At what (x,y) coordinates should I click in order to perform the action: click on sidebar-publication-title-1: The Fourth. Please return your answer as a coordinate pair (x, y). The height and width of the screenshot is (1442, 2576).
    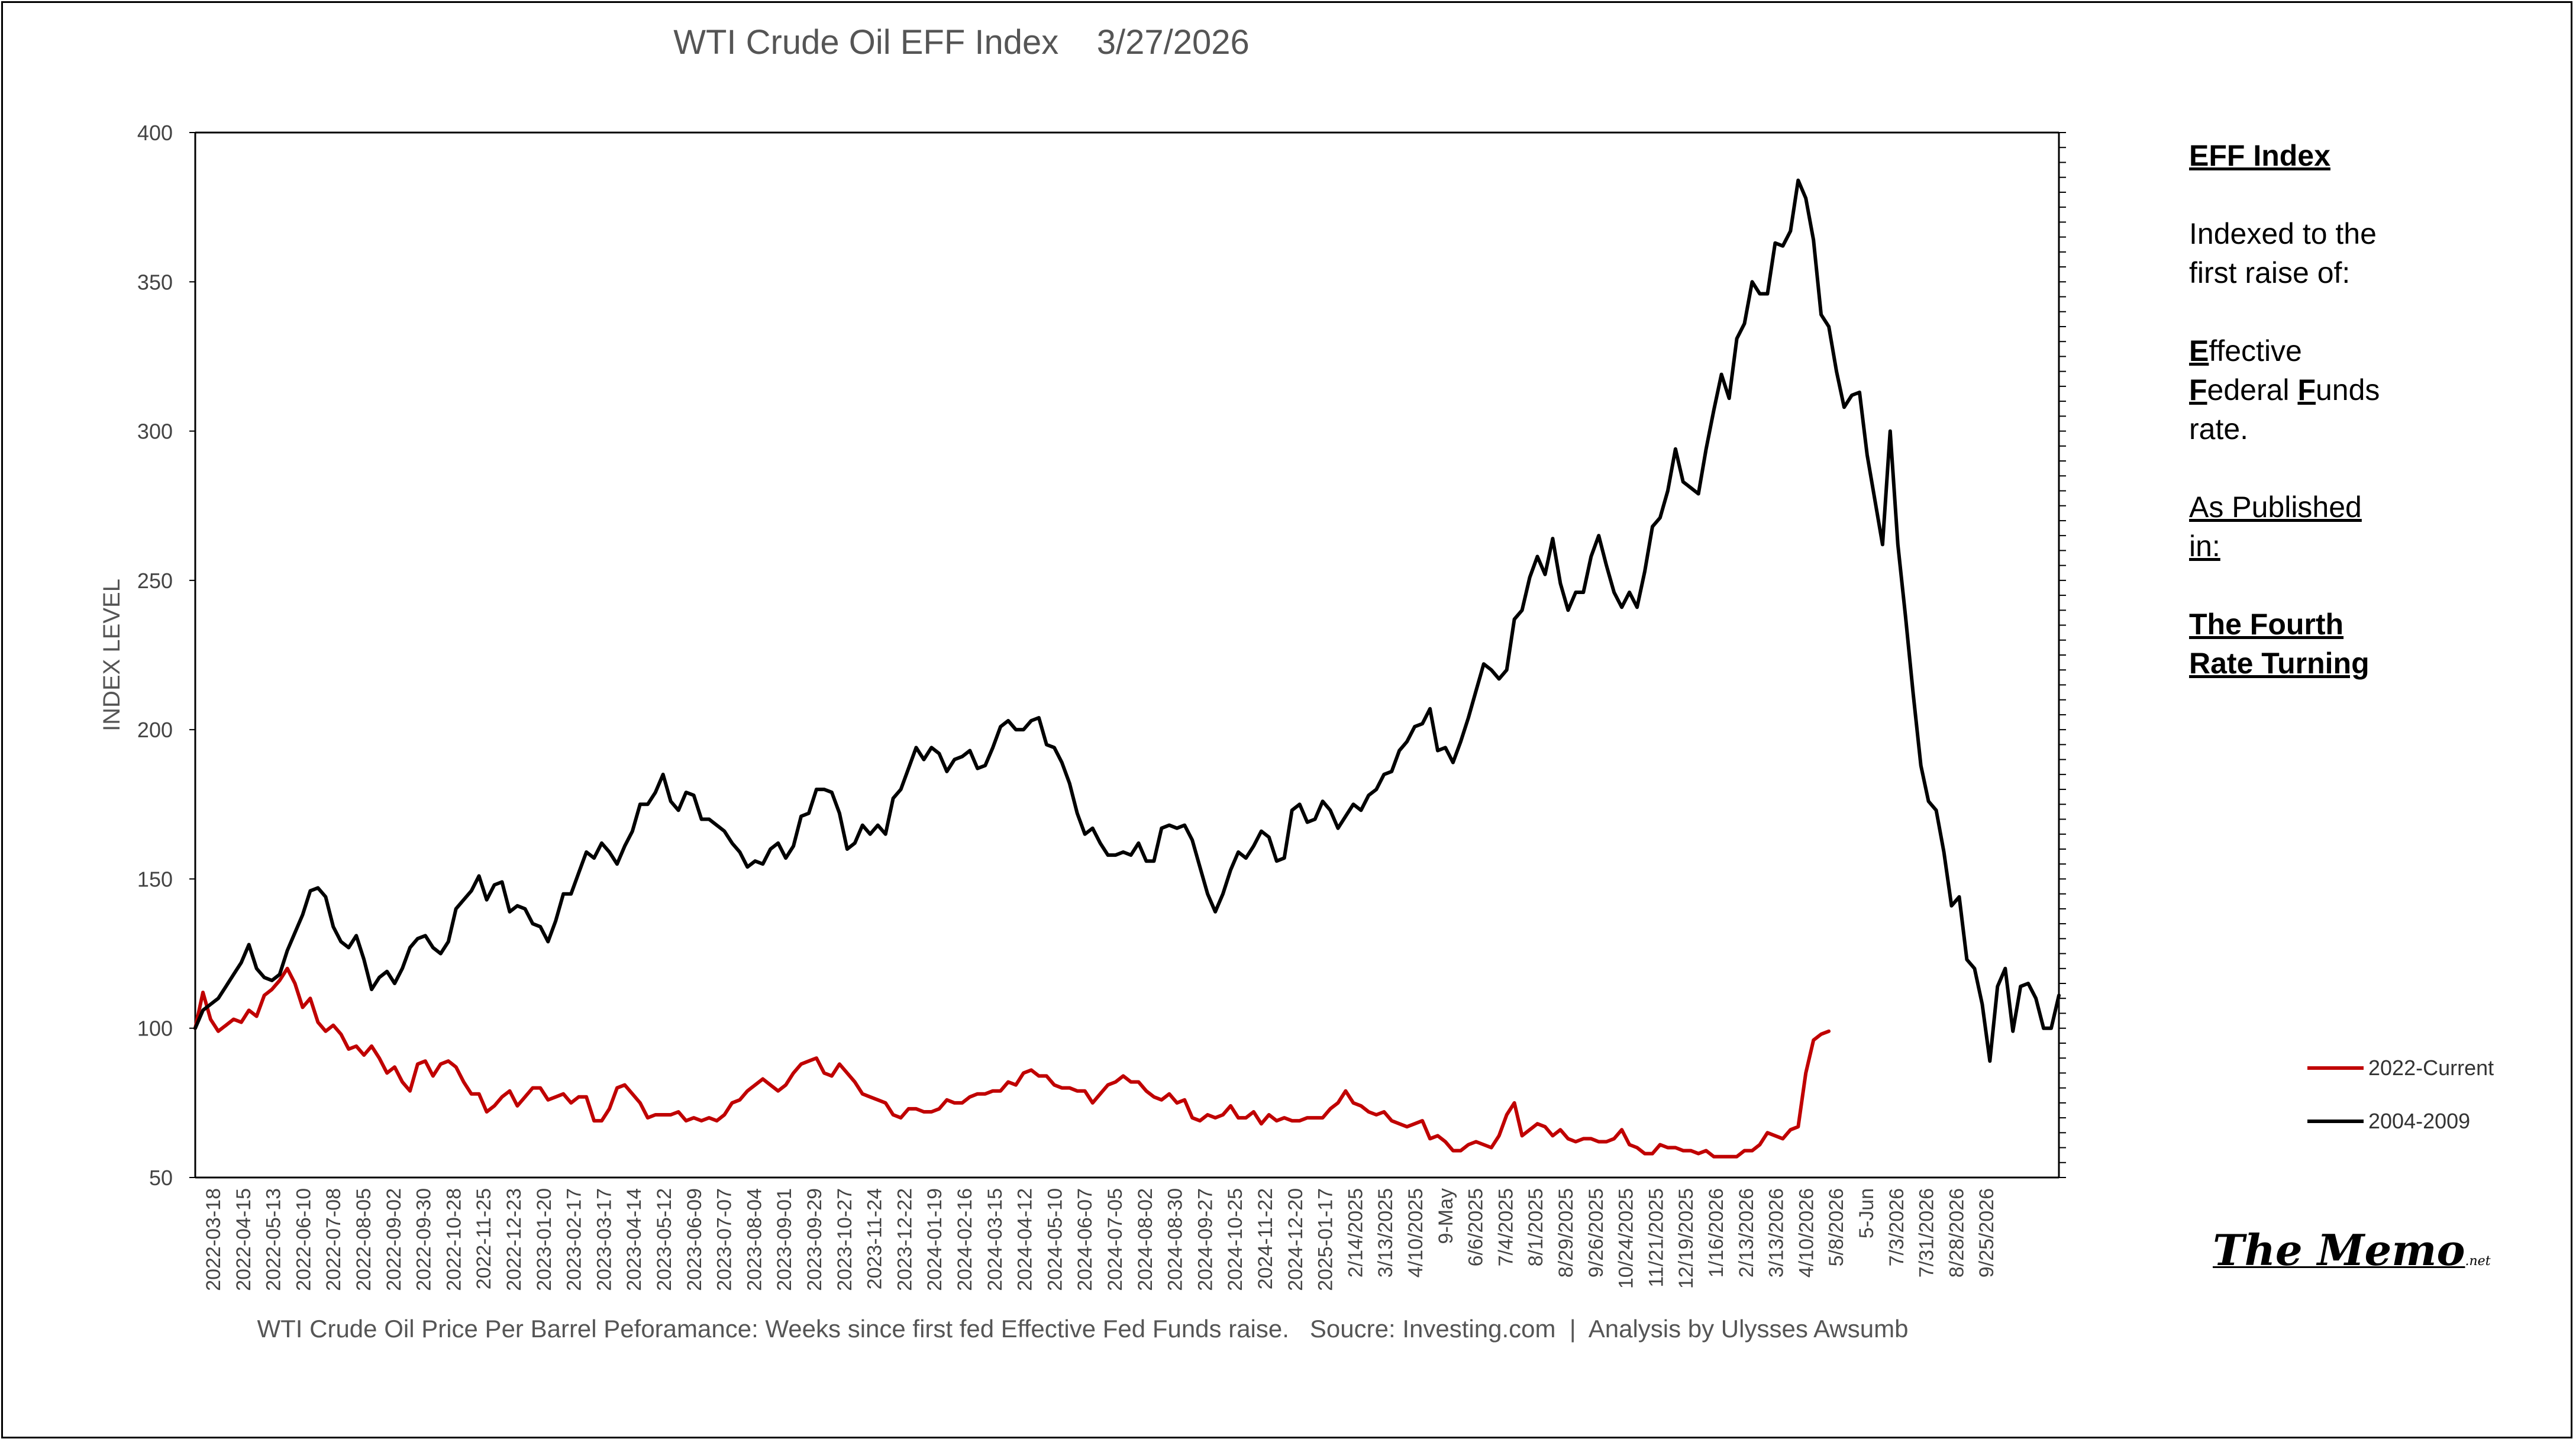
    Looking at the image, I should click on (2266, 624).